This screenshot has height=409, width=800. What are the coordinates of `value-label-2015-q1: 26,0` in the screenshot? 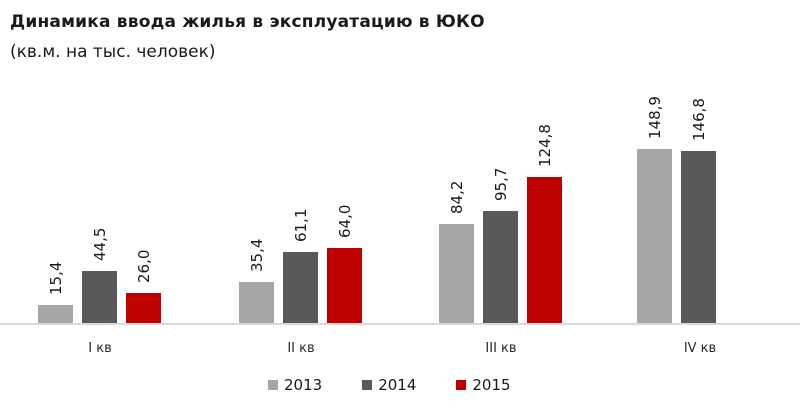 It's located at (144, 266).